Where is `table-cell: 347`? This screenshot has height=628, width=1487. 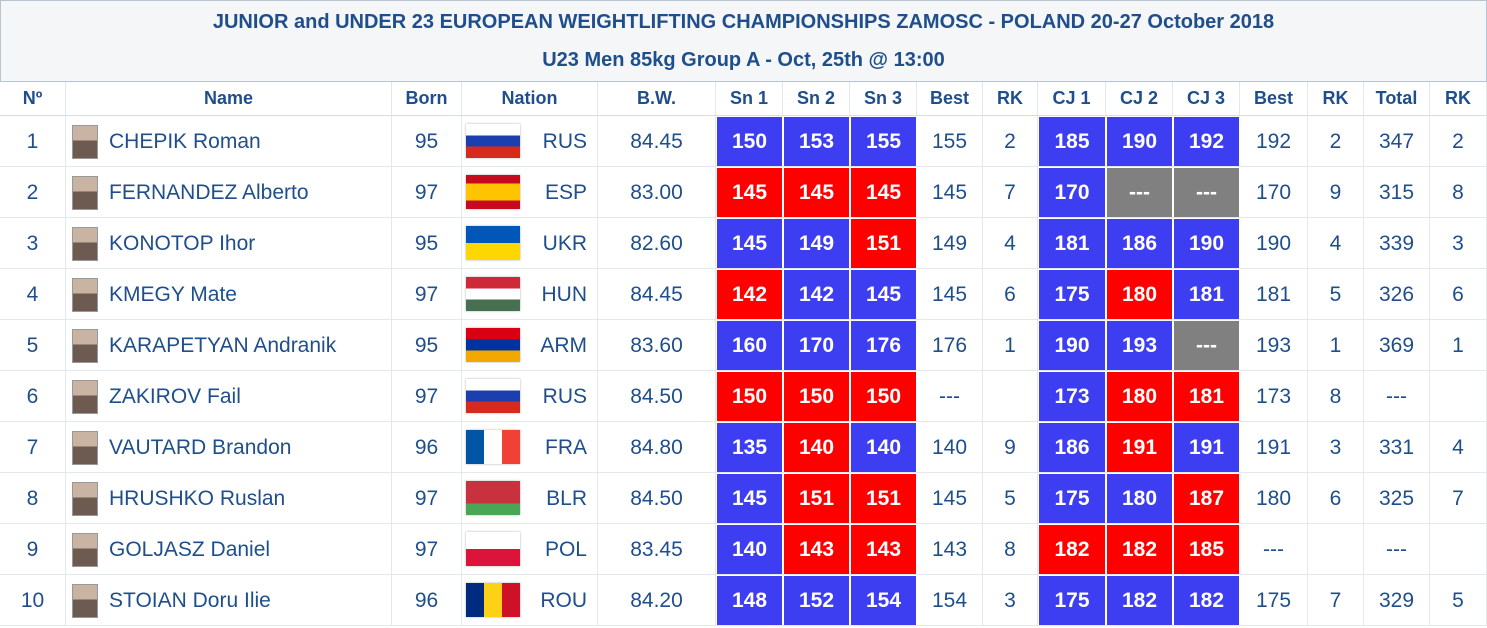 table-cell: 347 is located at coordinates (1397, 141).